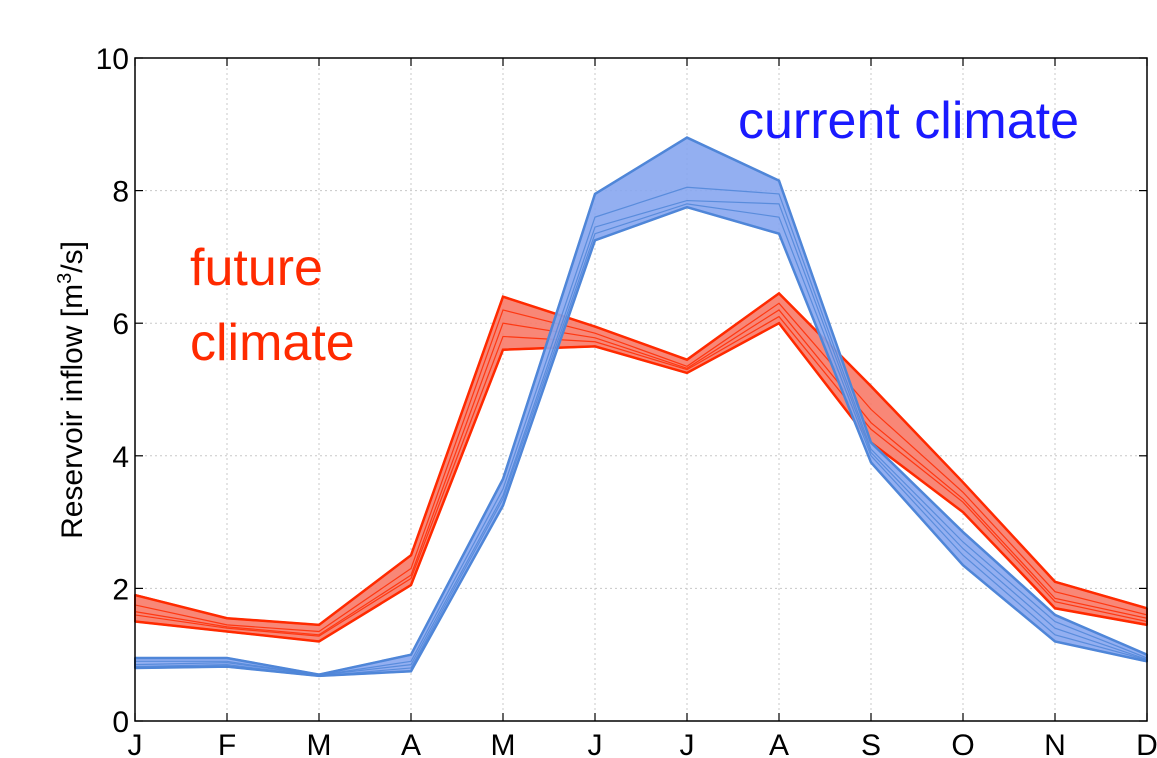 This screenshot has width=1157, height=758. Describe the element at coordinates (962, 743) in the screenshot. I see `x-tick-label: O` at that location.